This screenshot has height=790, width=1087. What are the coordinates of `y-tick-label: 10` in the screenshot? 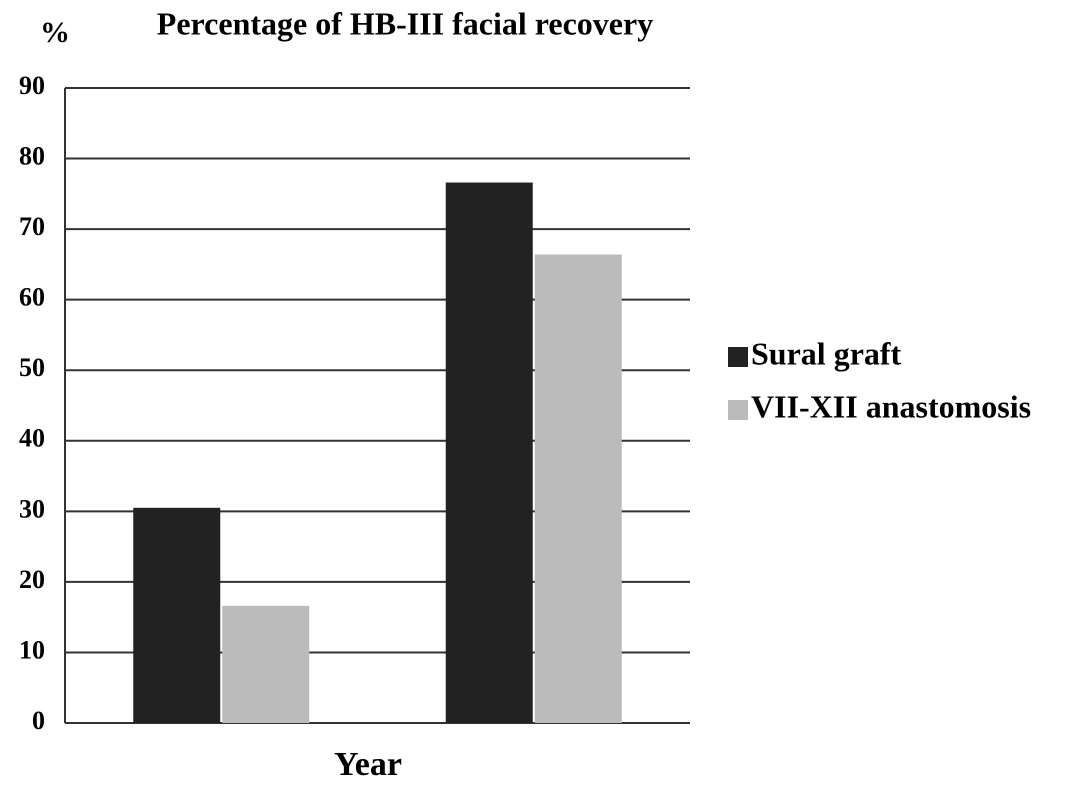 It's located at (32, 649).